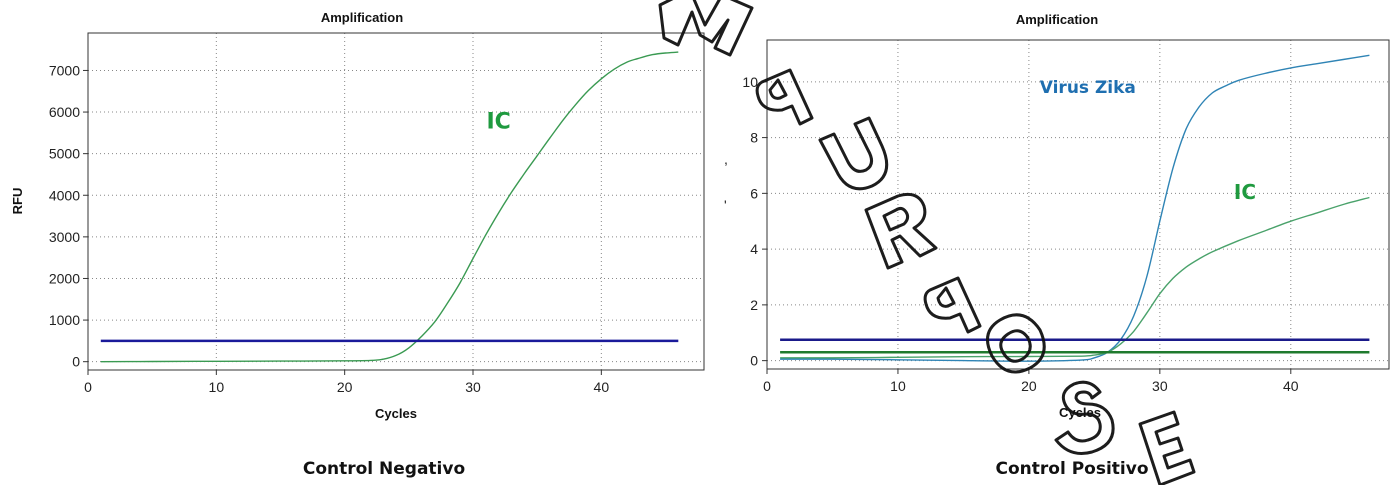  I want to click on y-tick-label: 2, so click(754, 305).